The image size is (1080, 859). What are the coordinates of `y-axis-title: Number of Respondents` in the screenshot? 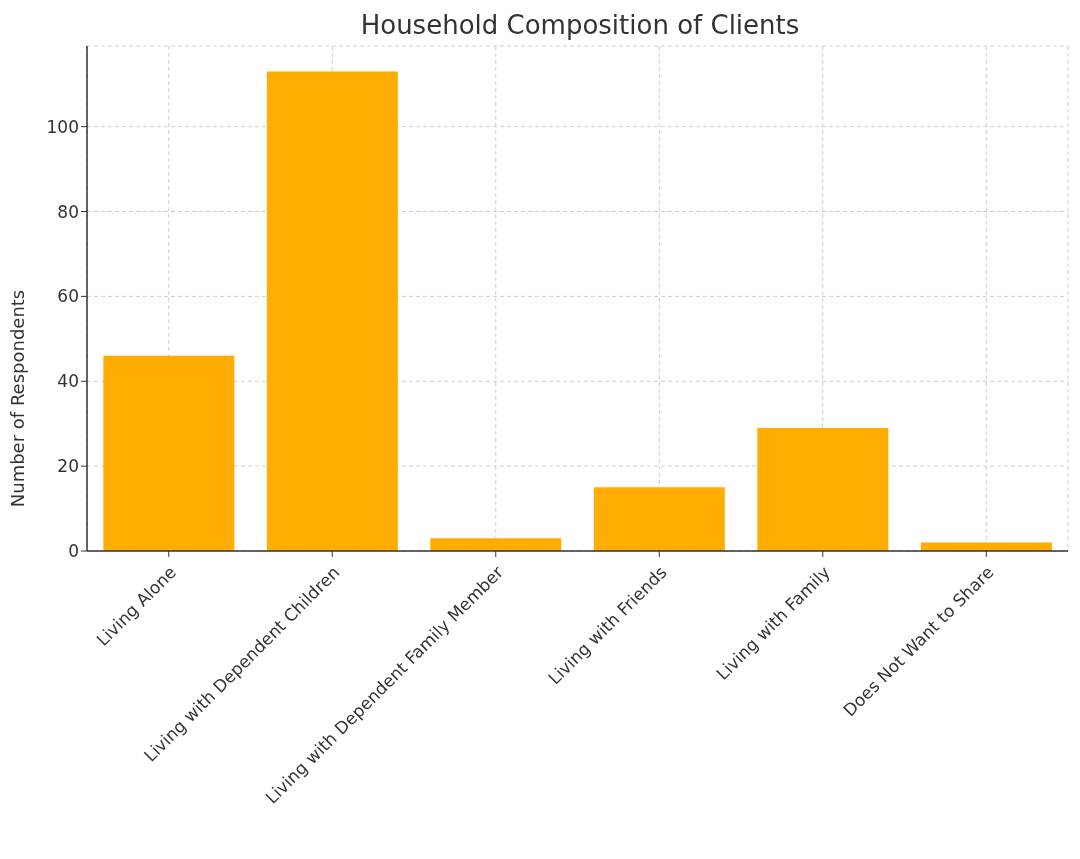 It's located at (18, 398).